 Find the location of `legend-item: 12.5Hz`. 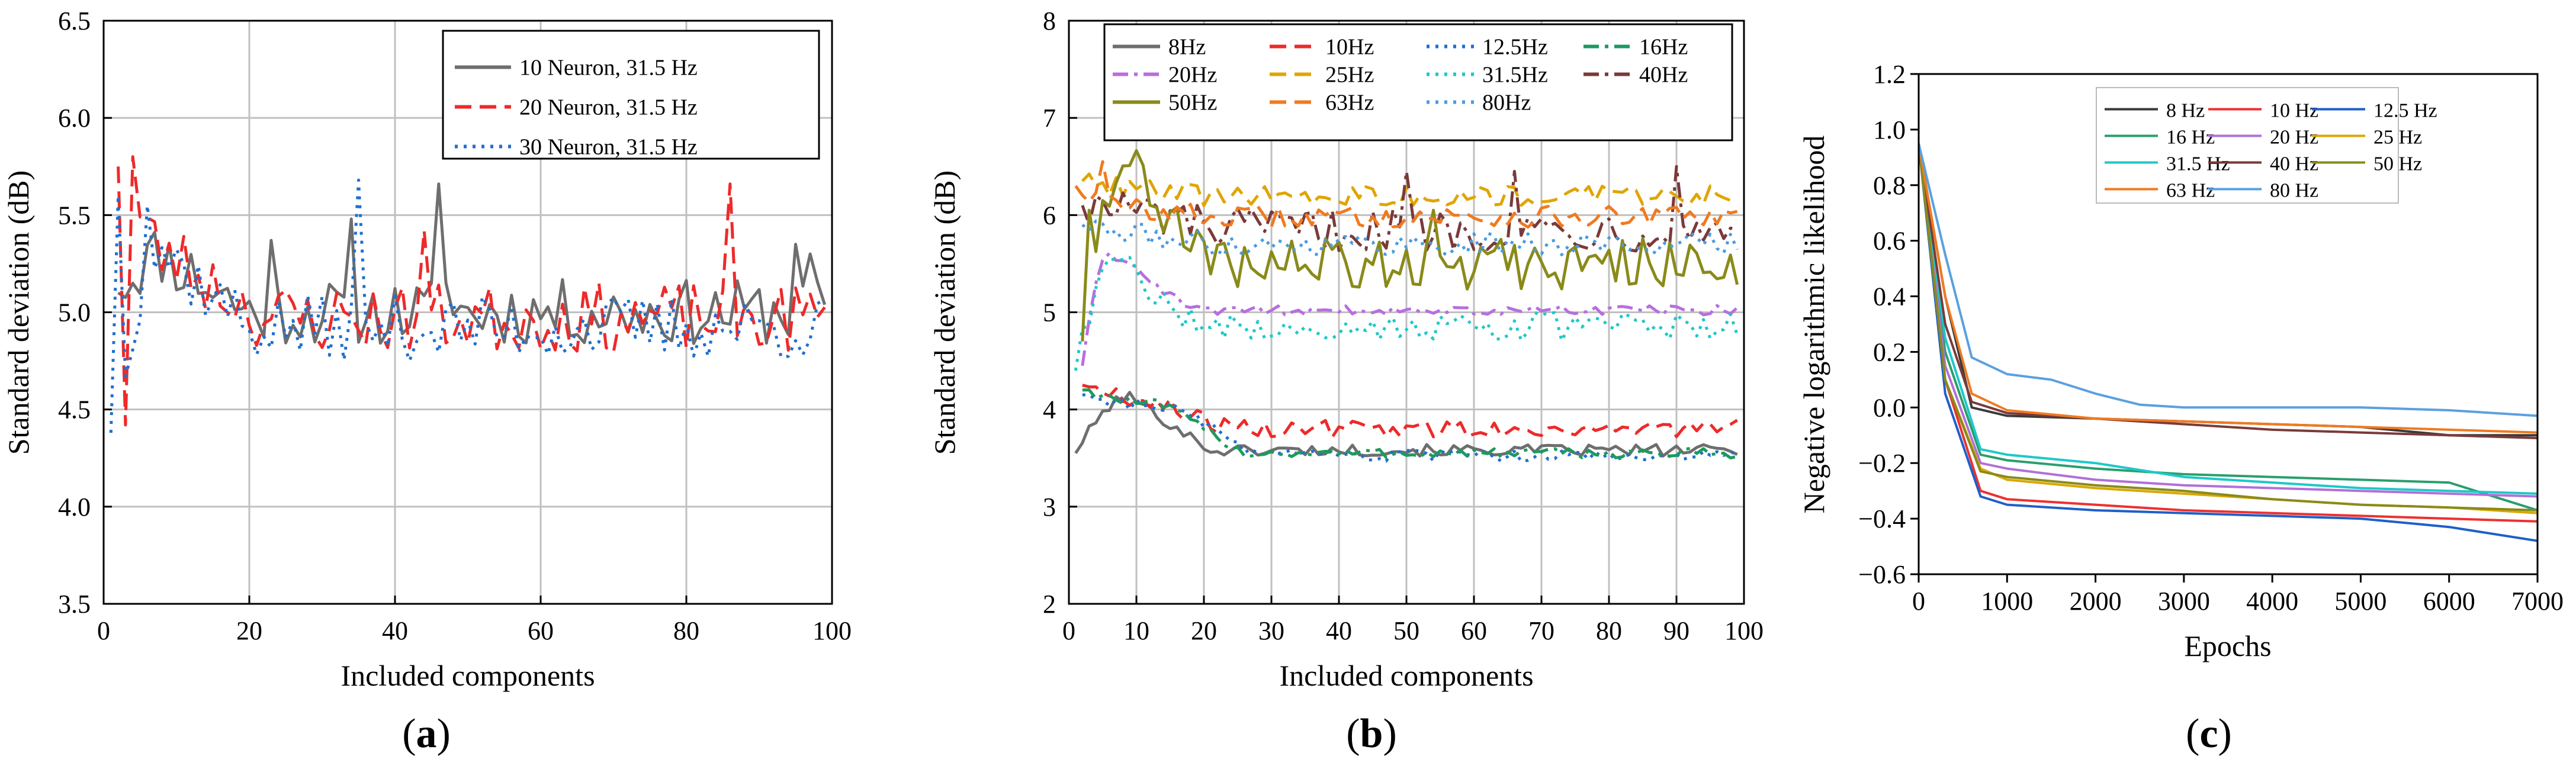

legend-item: 12.5Hz is located at coordinates (1487, 47).